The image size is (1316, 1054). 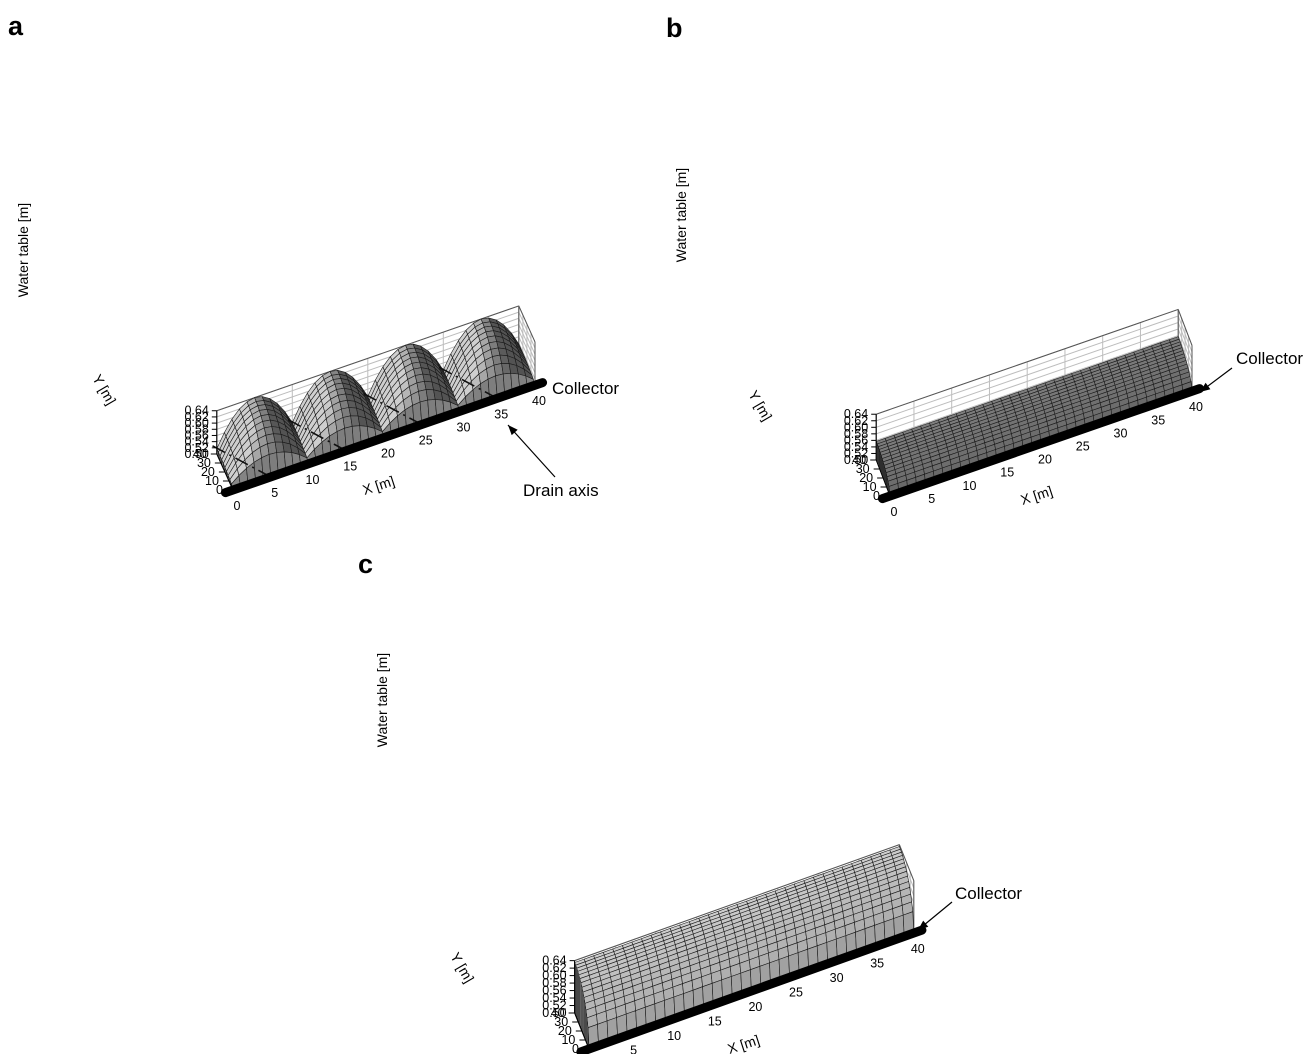 What do you see at coordinates (969, 907) in the screenshot?
I see `annotations: Collector` at bounding box center [969, 907].